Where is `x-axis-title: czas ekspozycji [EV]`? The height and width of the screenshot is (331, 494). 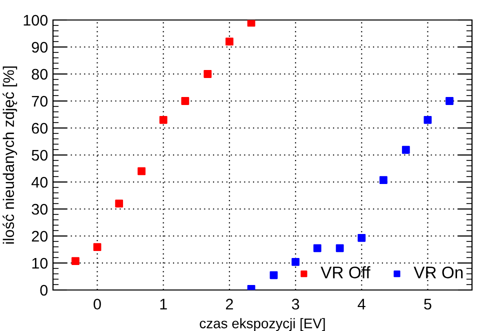
x-axis-title: czas ekspozycji [EV] is located at coordinates (262, 324).